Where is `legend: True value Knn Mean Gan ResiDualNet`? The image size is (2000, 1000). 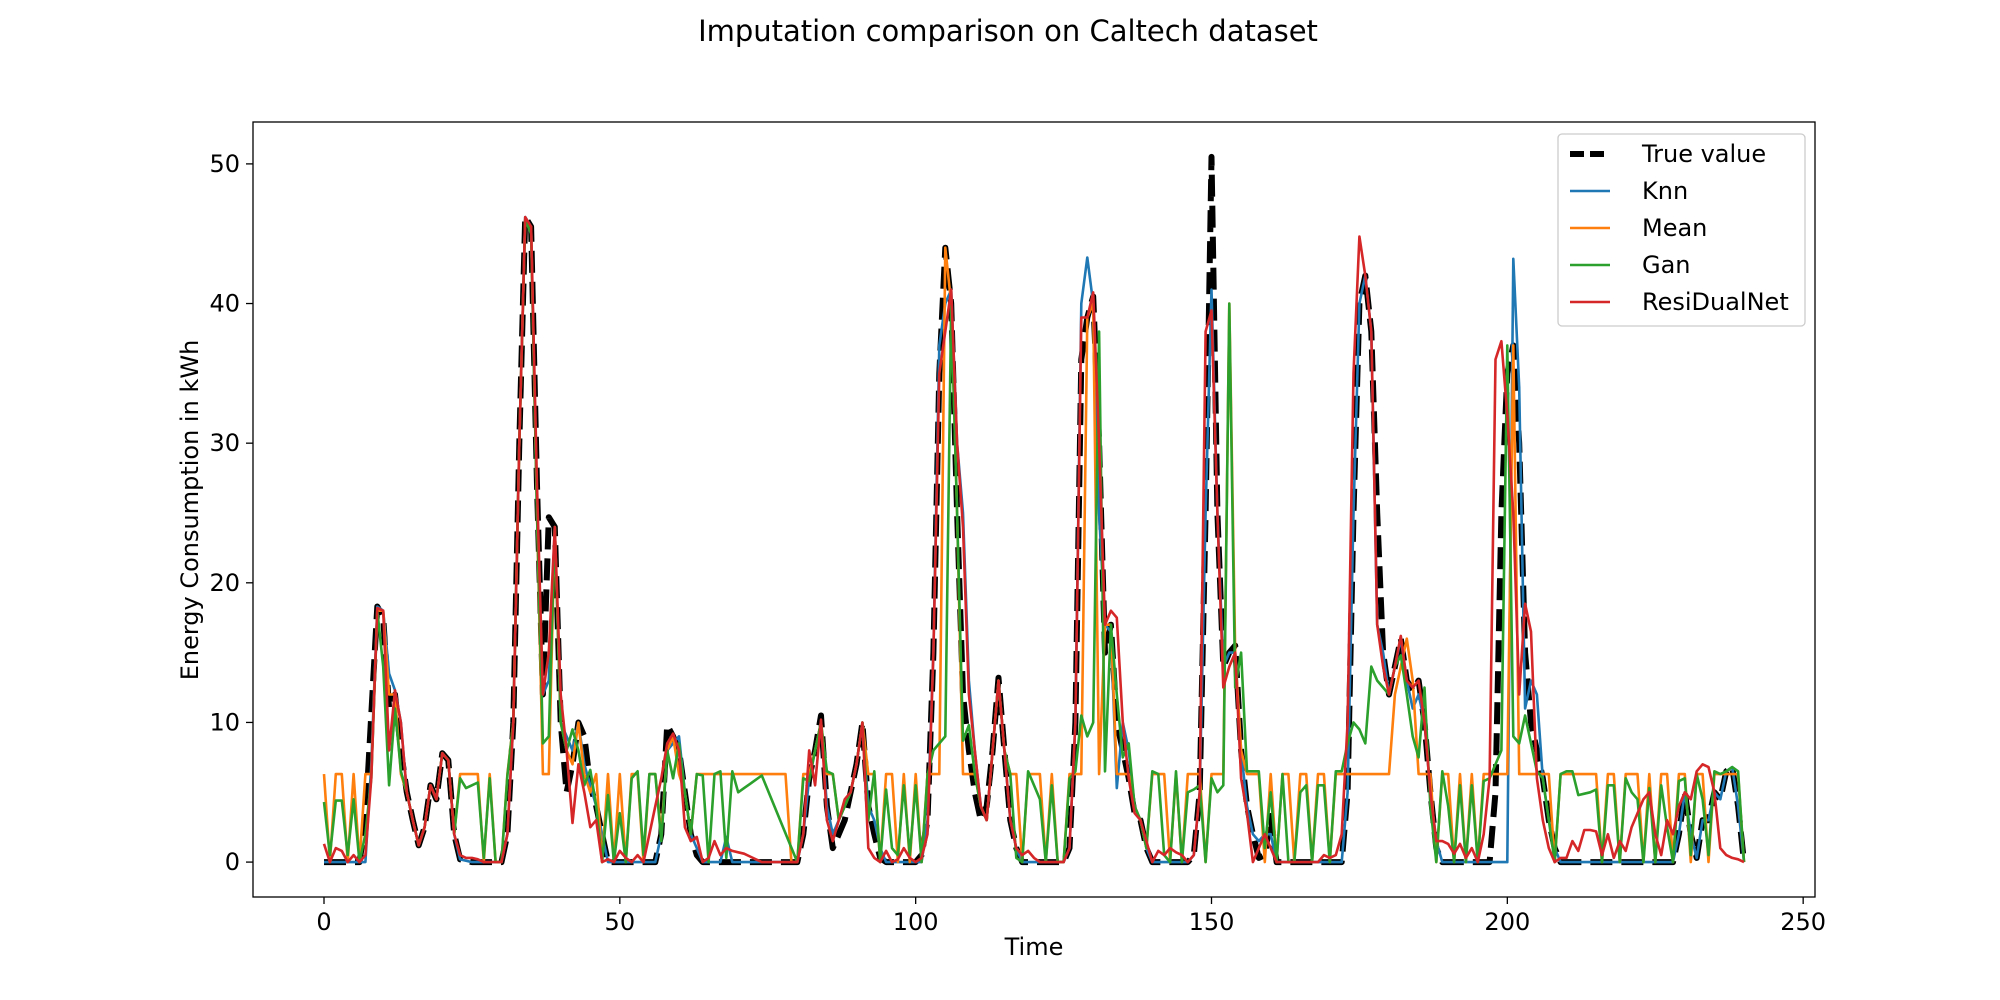 legend: True value Knn Mean Gan ResiDualNet is located at coordinates (1681, 230).